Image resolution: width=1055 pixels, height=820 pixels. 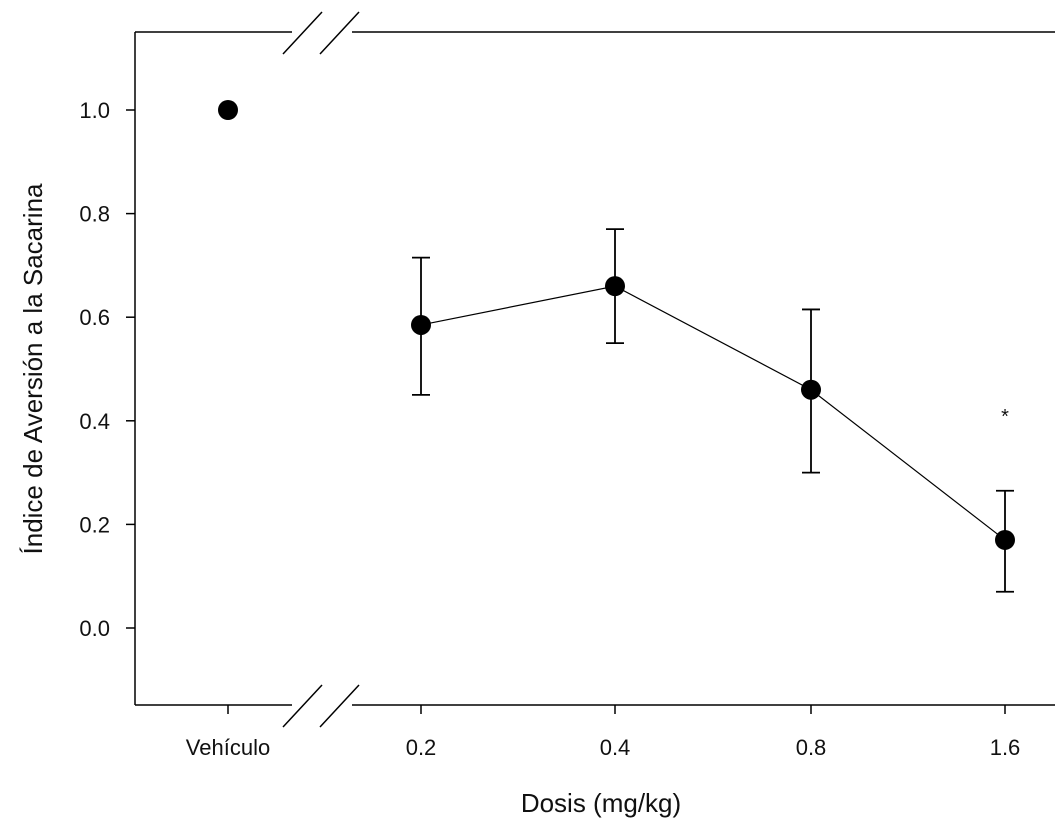 I want to click on axis-breaks, so click(x=321, y=369).